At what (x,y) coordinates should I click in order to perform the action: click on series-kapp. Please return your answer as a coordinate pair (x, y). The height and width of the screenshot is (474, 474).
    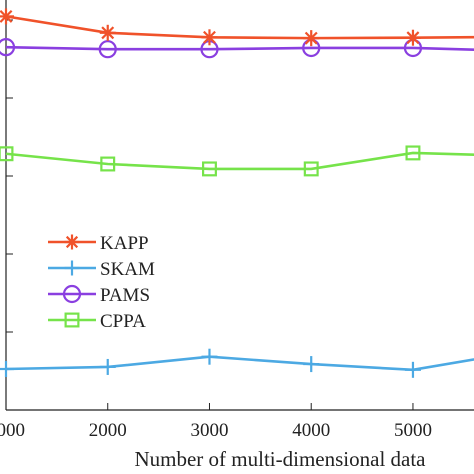
    Looking at the image, I should click on (237, 27).